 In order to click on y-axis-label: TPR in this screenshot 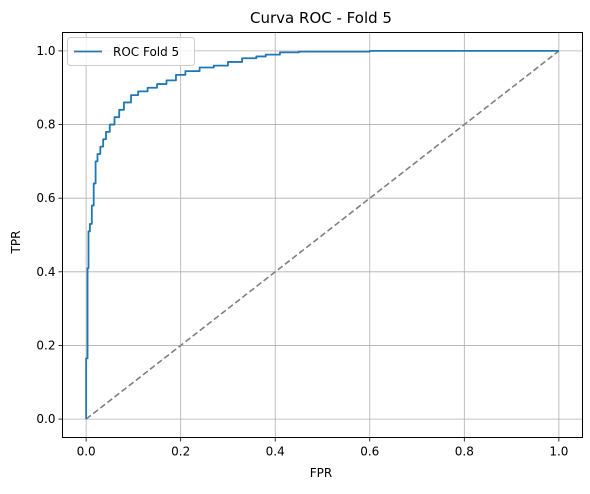, I will do `click(16, 243)`.